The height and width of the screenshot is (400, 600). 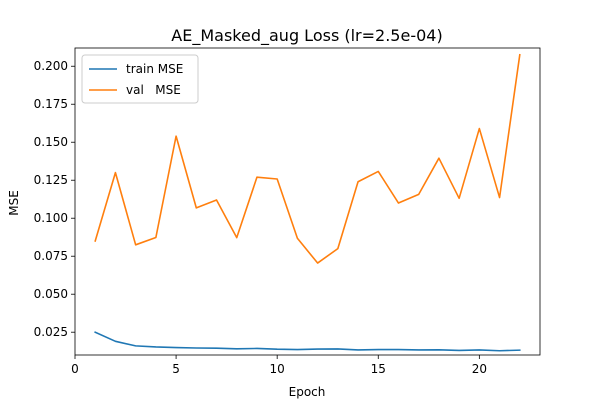 What do you see at coordinates (154, 69) in the screenshot?
I see `legend-label-0: train MSE` at bounding box center [154, 69].